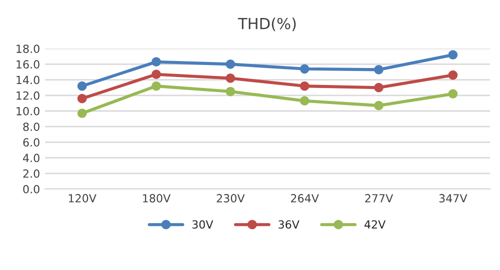 The width and height of the screenshot is (500, 270). Describe the element at coordinates (28, 95) in the screenshot. I see `y-tick-label: 12.0` at that location.